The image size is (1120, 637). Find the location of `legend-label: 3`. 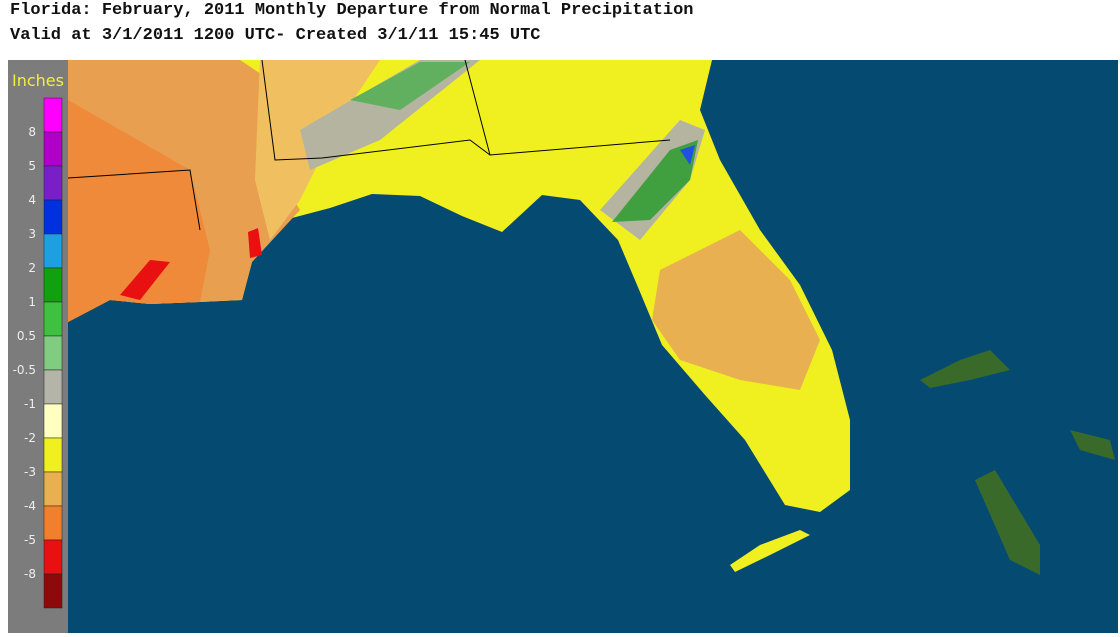

legend-label: 3 is located at coordinates (32, 234).